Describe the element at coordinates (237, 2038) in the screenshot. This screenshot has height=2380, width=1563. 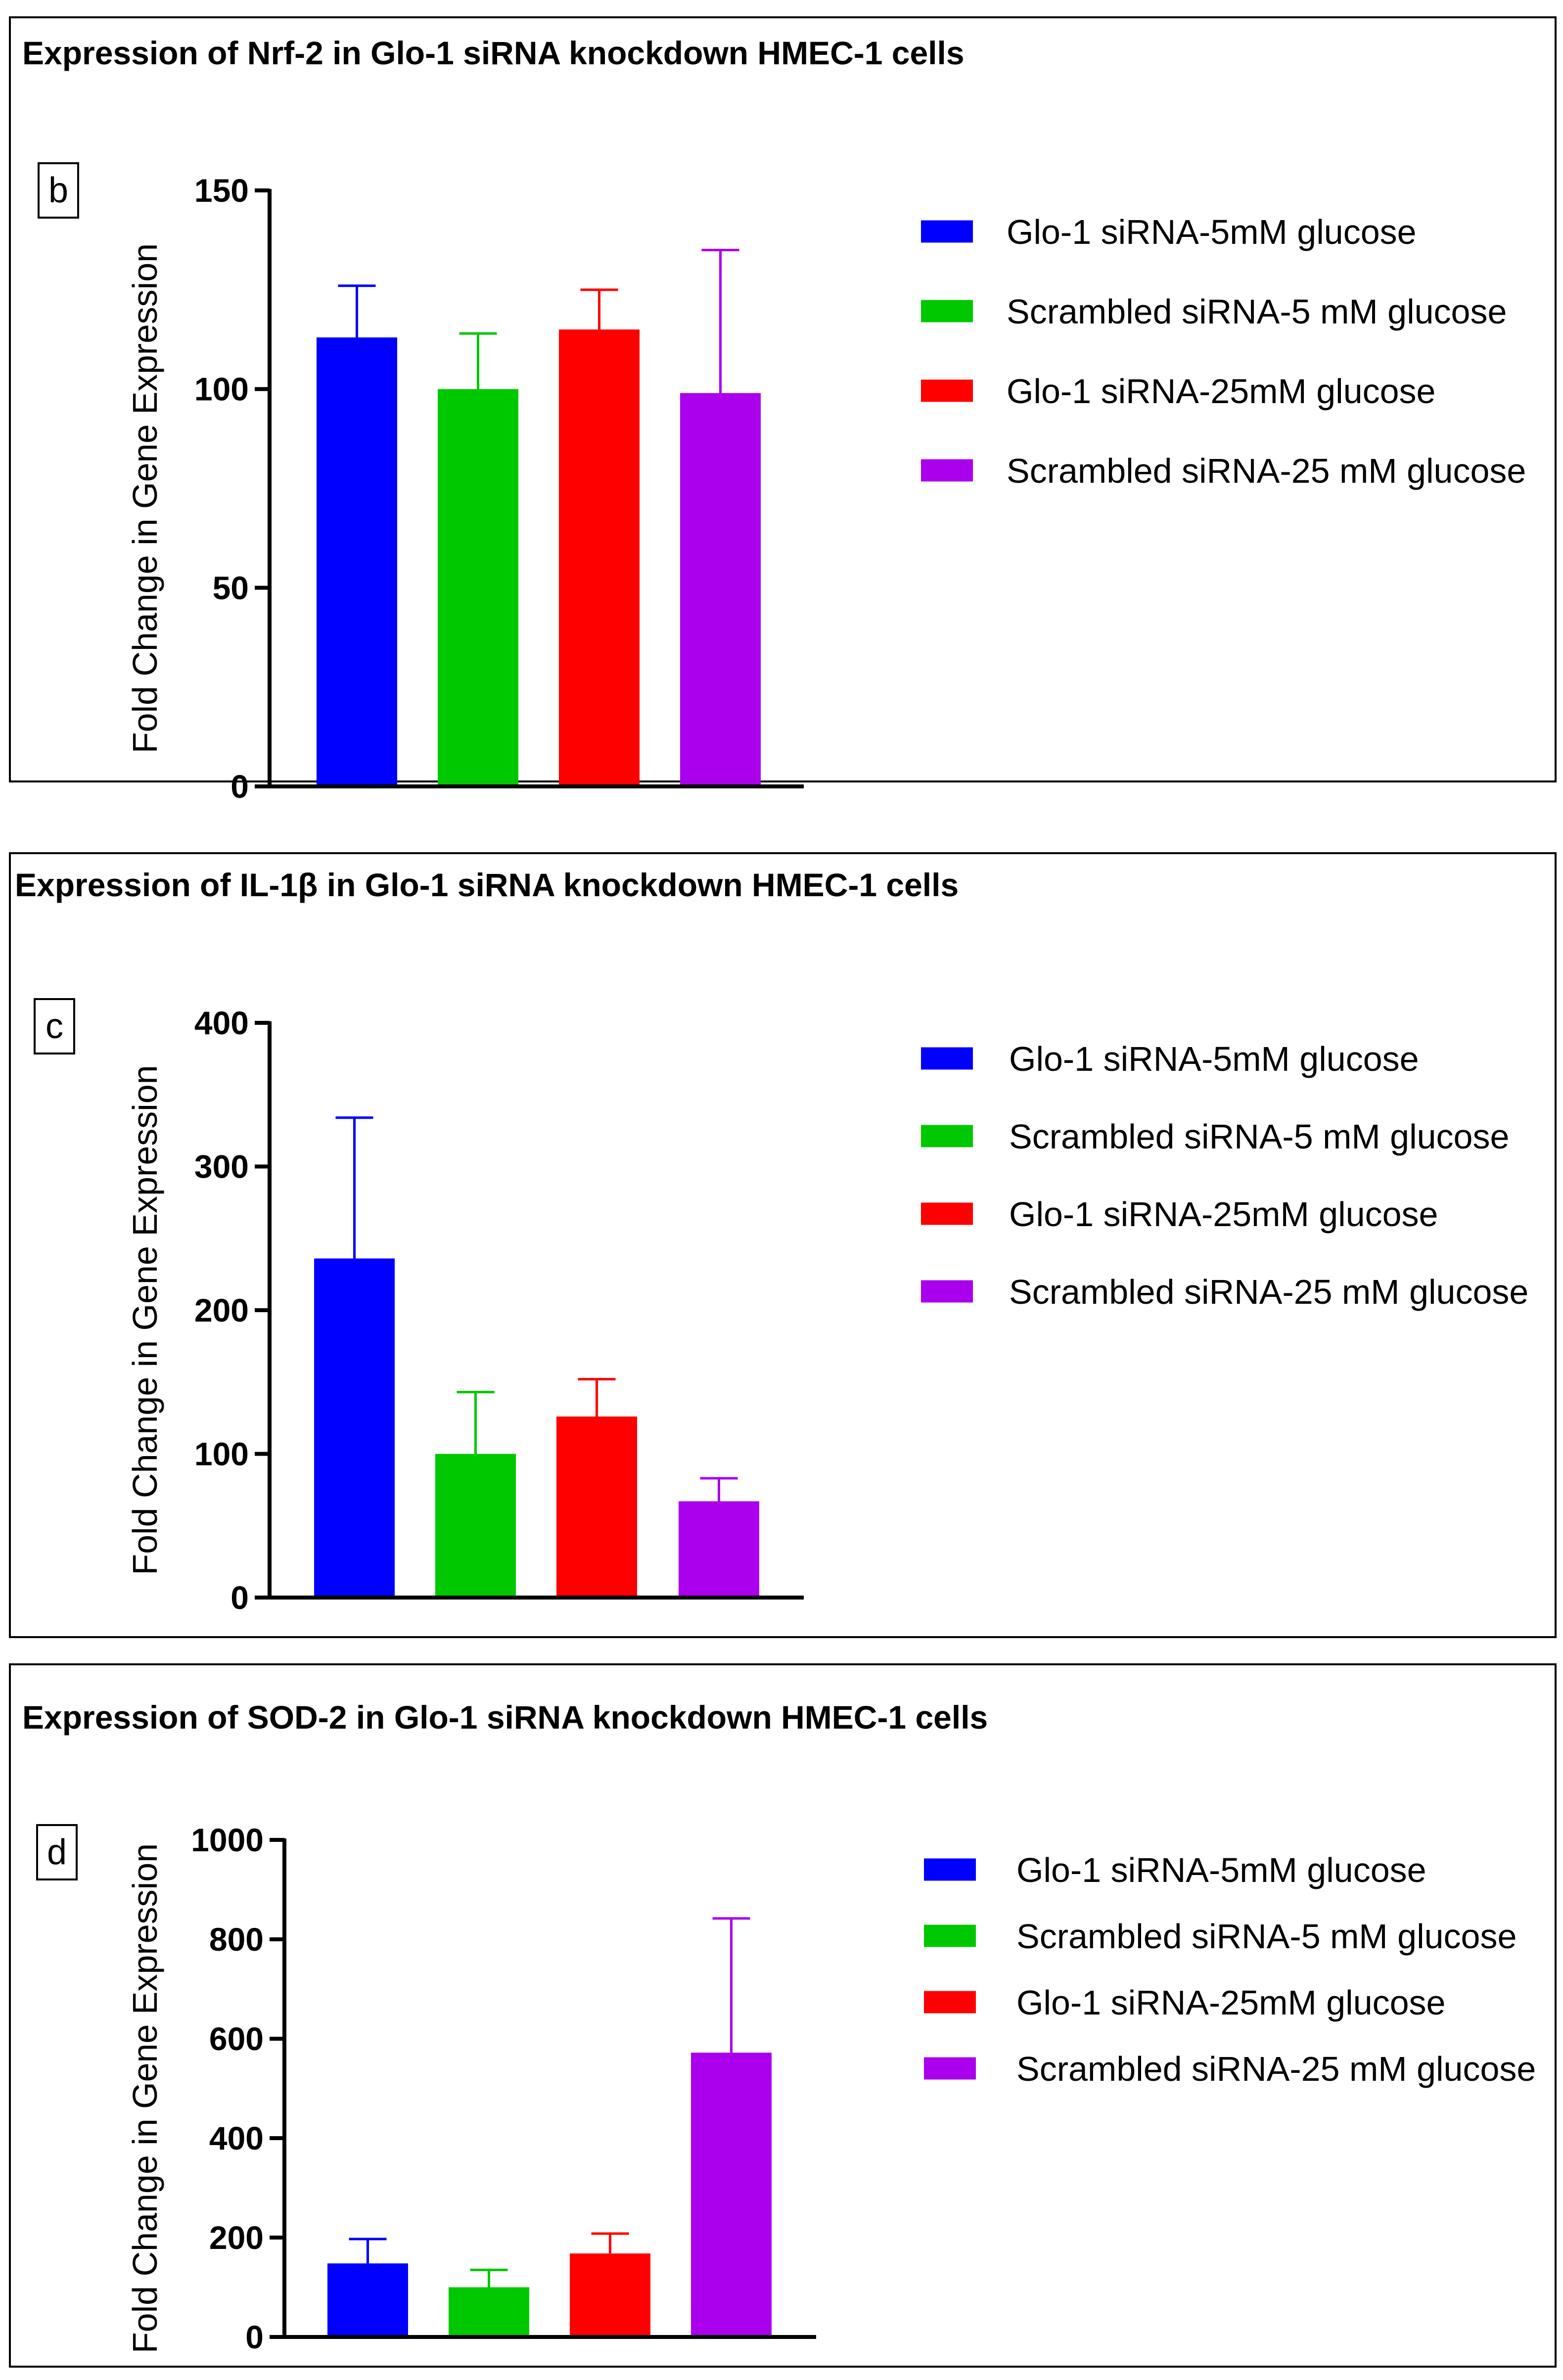
I see `y-tick-label: 600` at that location.